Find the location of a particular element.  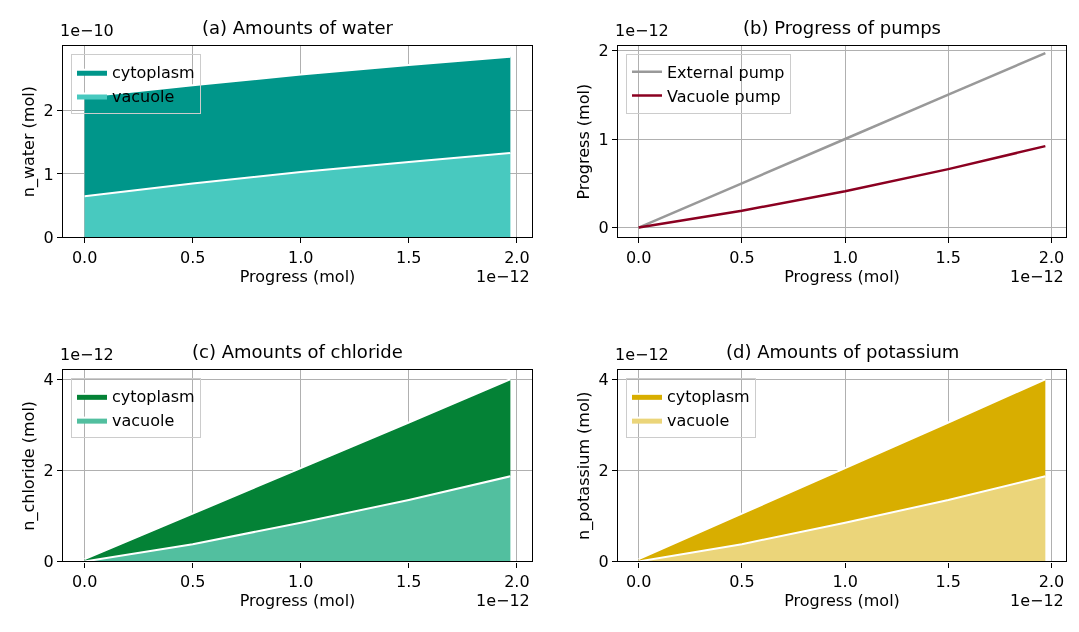

chart-title: (c) Amounts of chloride is located at coordinates (297, 351).